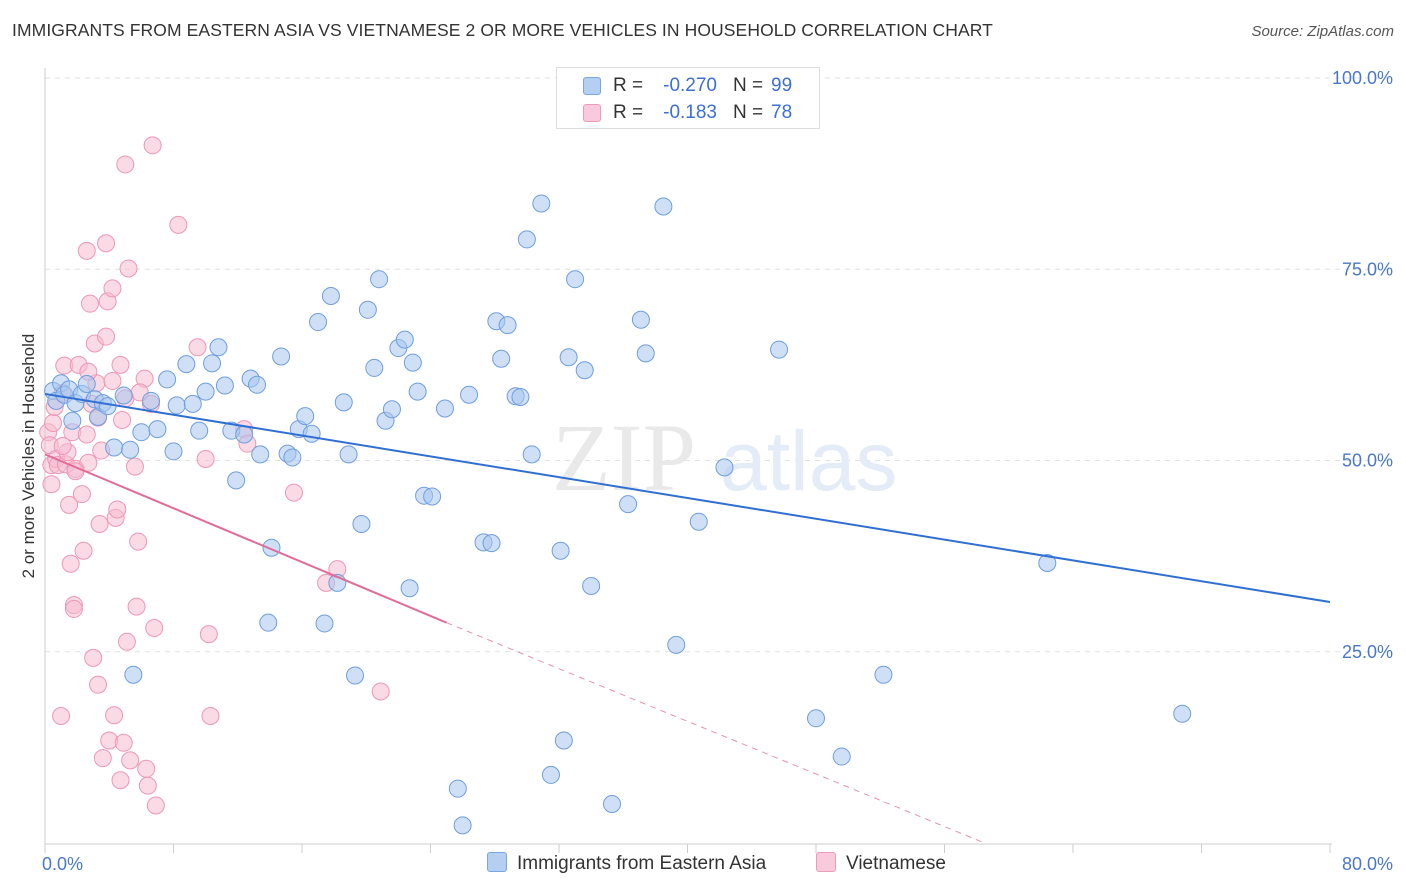 The image size is (1406, 892). Describe the element at coordinates (826, 862) in the screenshot. I see `legend-swatch-vietnamese` at that location.